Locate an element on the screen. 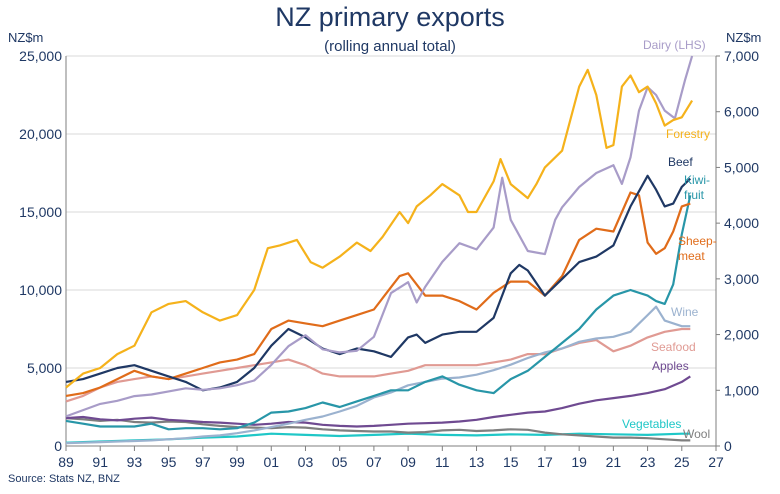 The height and width of the screenshot is (494, 780). x-axis-tick-label: 99 is located at coordinates (237, 462).